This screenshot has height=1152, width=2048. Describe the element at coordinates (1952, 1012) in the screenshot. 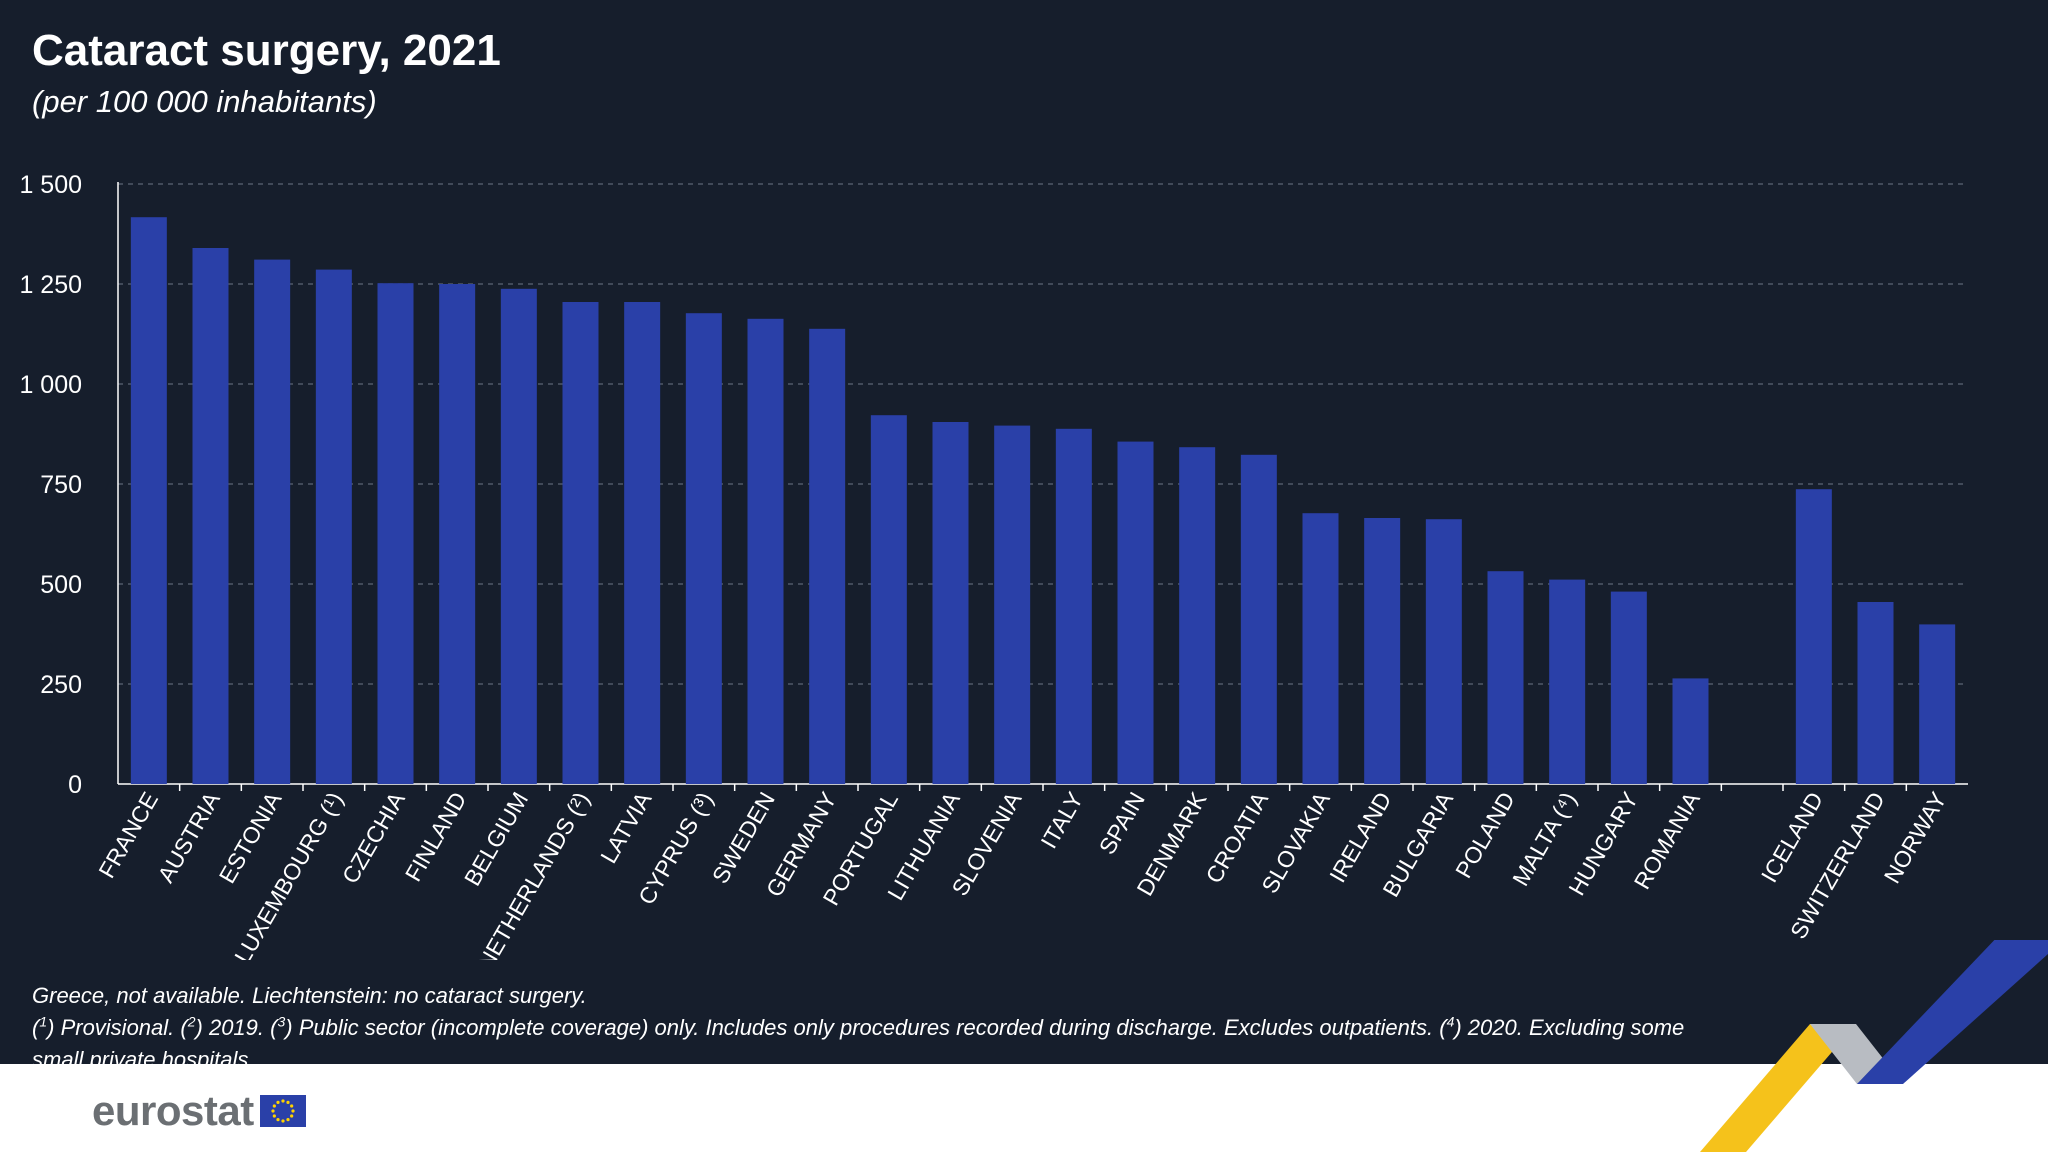

I see `deco-blue-stripe` at that location.